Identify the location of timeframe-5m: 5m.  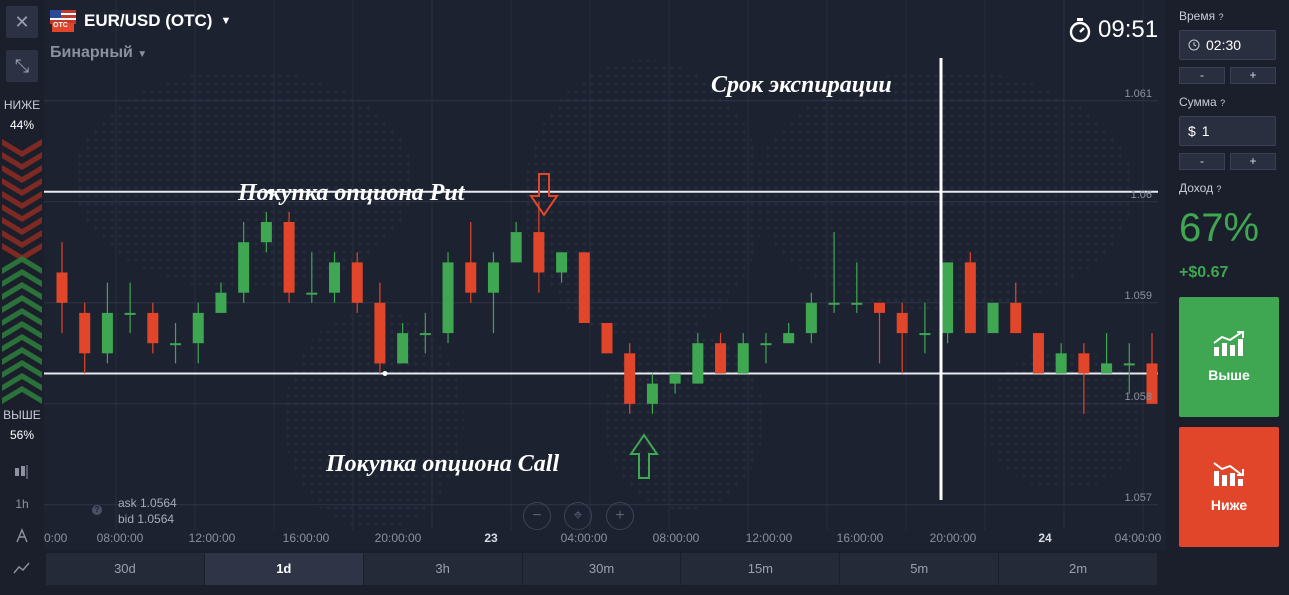
(920, 569).